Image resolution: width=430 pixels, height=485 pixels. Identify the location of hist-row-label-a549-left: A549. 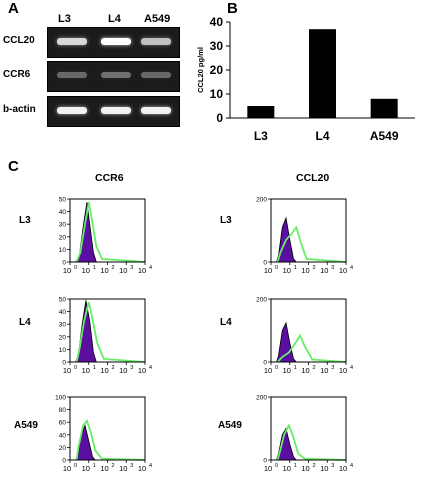
(26, 425).